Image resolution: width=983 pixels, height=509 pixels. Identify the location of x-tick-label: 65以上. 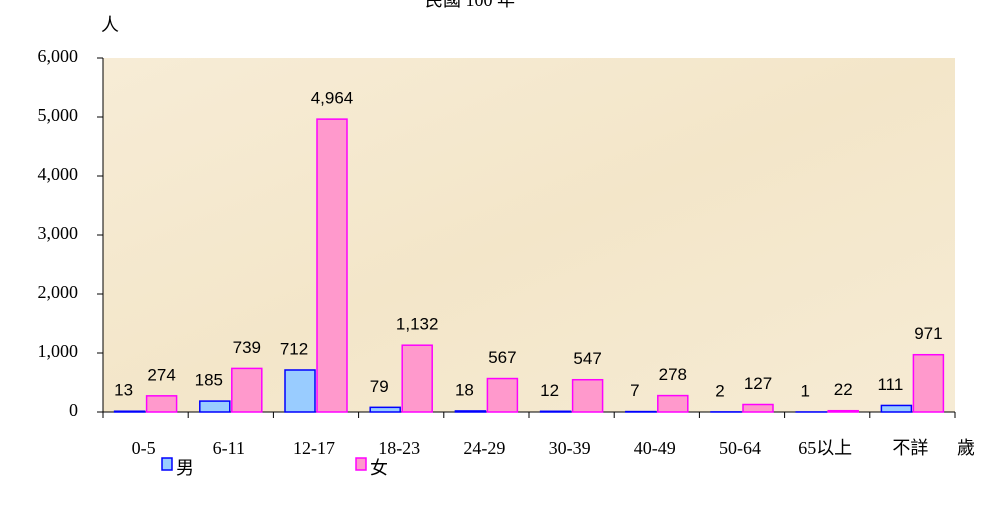
(825, 448).